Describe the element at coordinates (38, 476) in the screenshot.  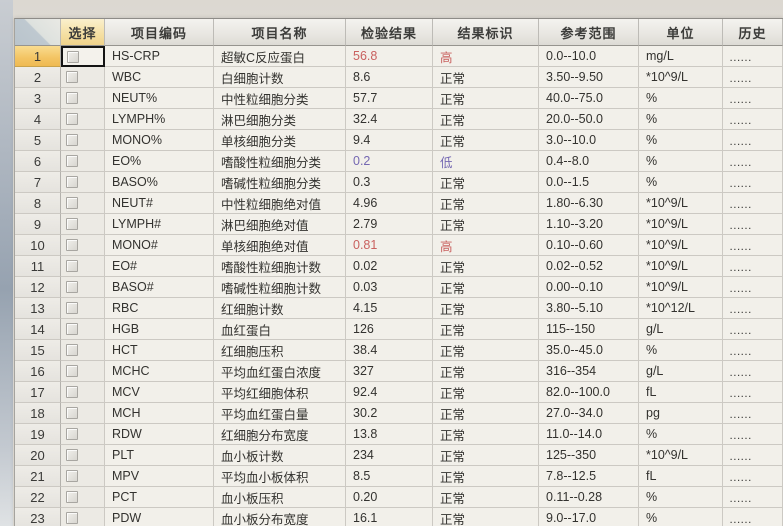
I see `row-number: 21` at that location.